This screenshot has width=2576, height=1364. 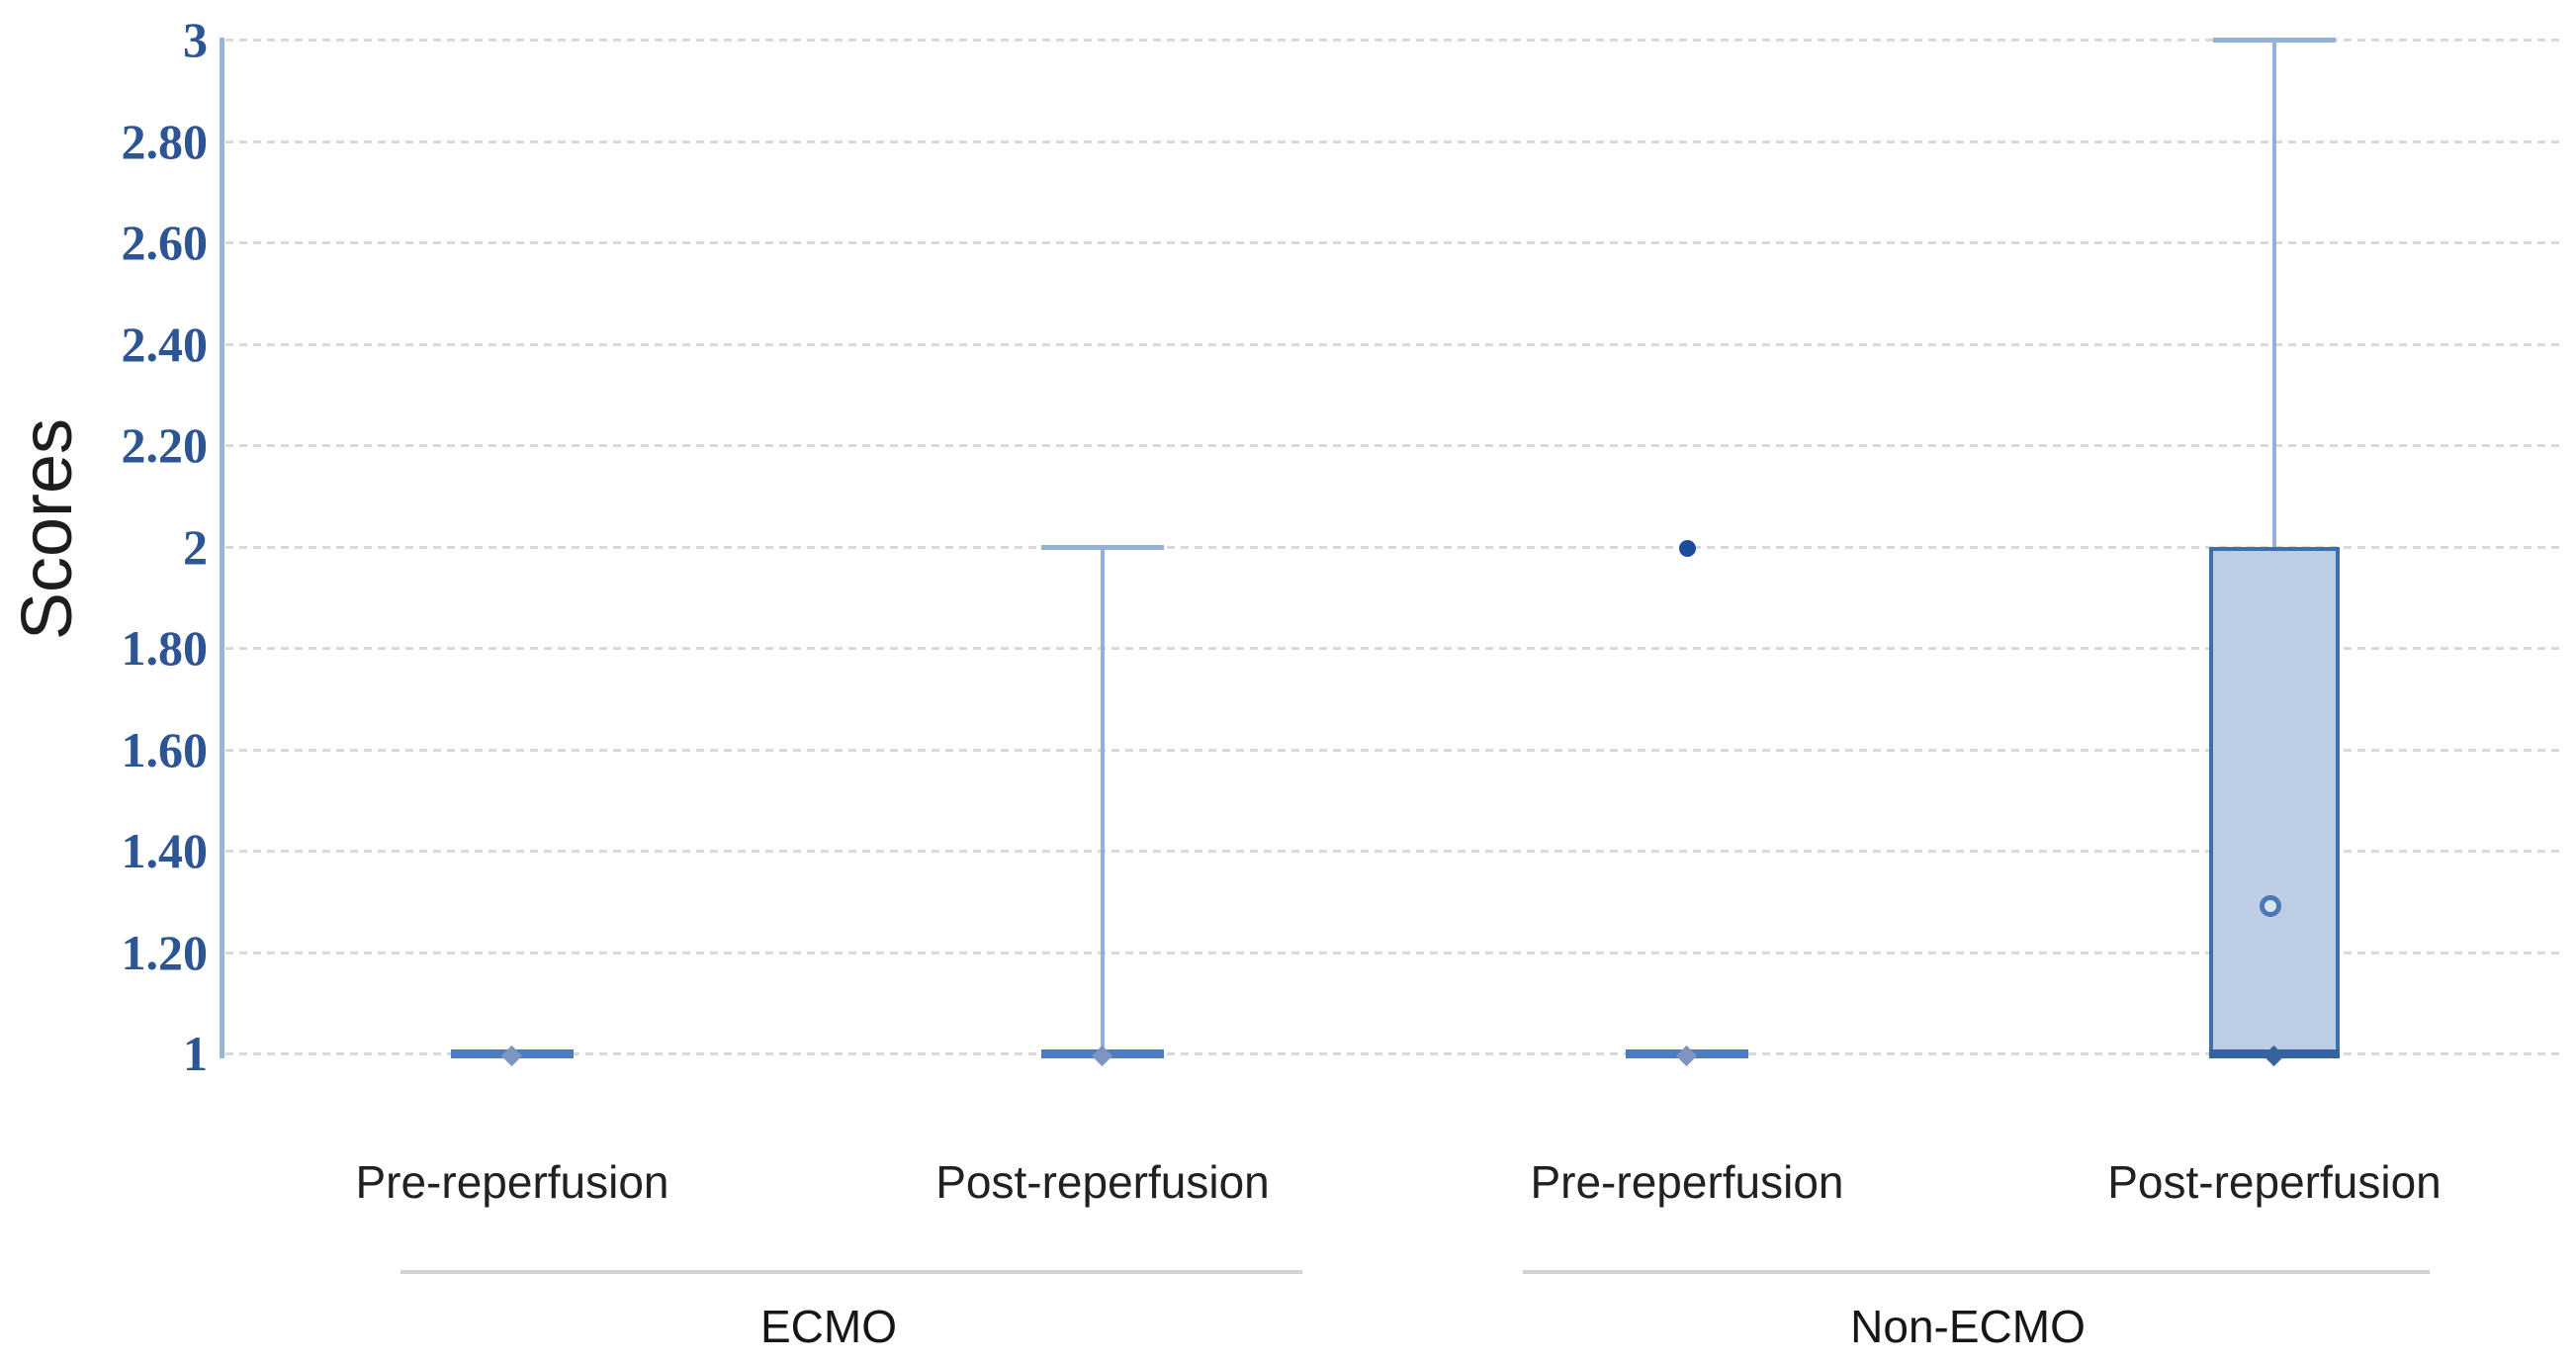 What do you see at coordinates (1394, 851) in the screenshot?
I see `gridline-y-1.40` at bounding box center [1394, 851].